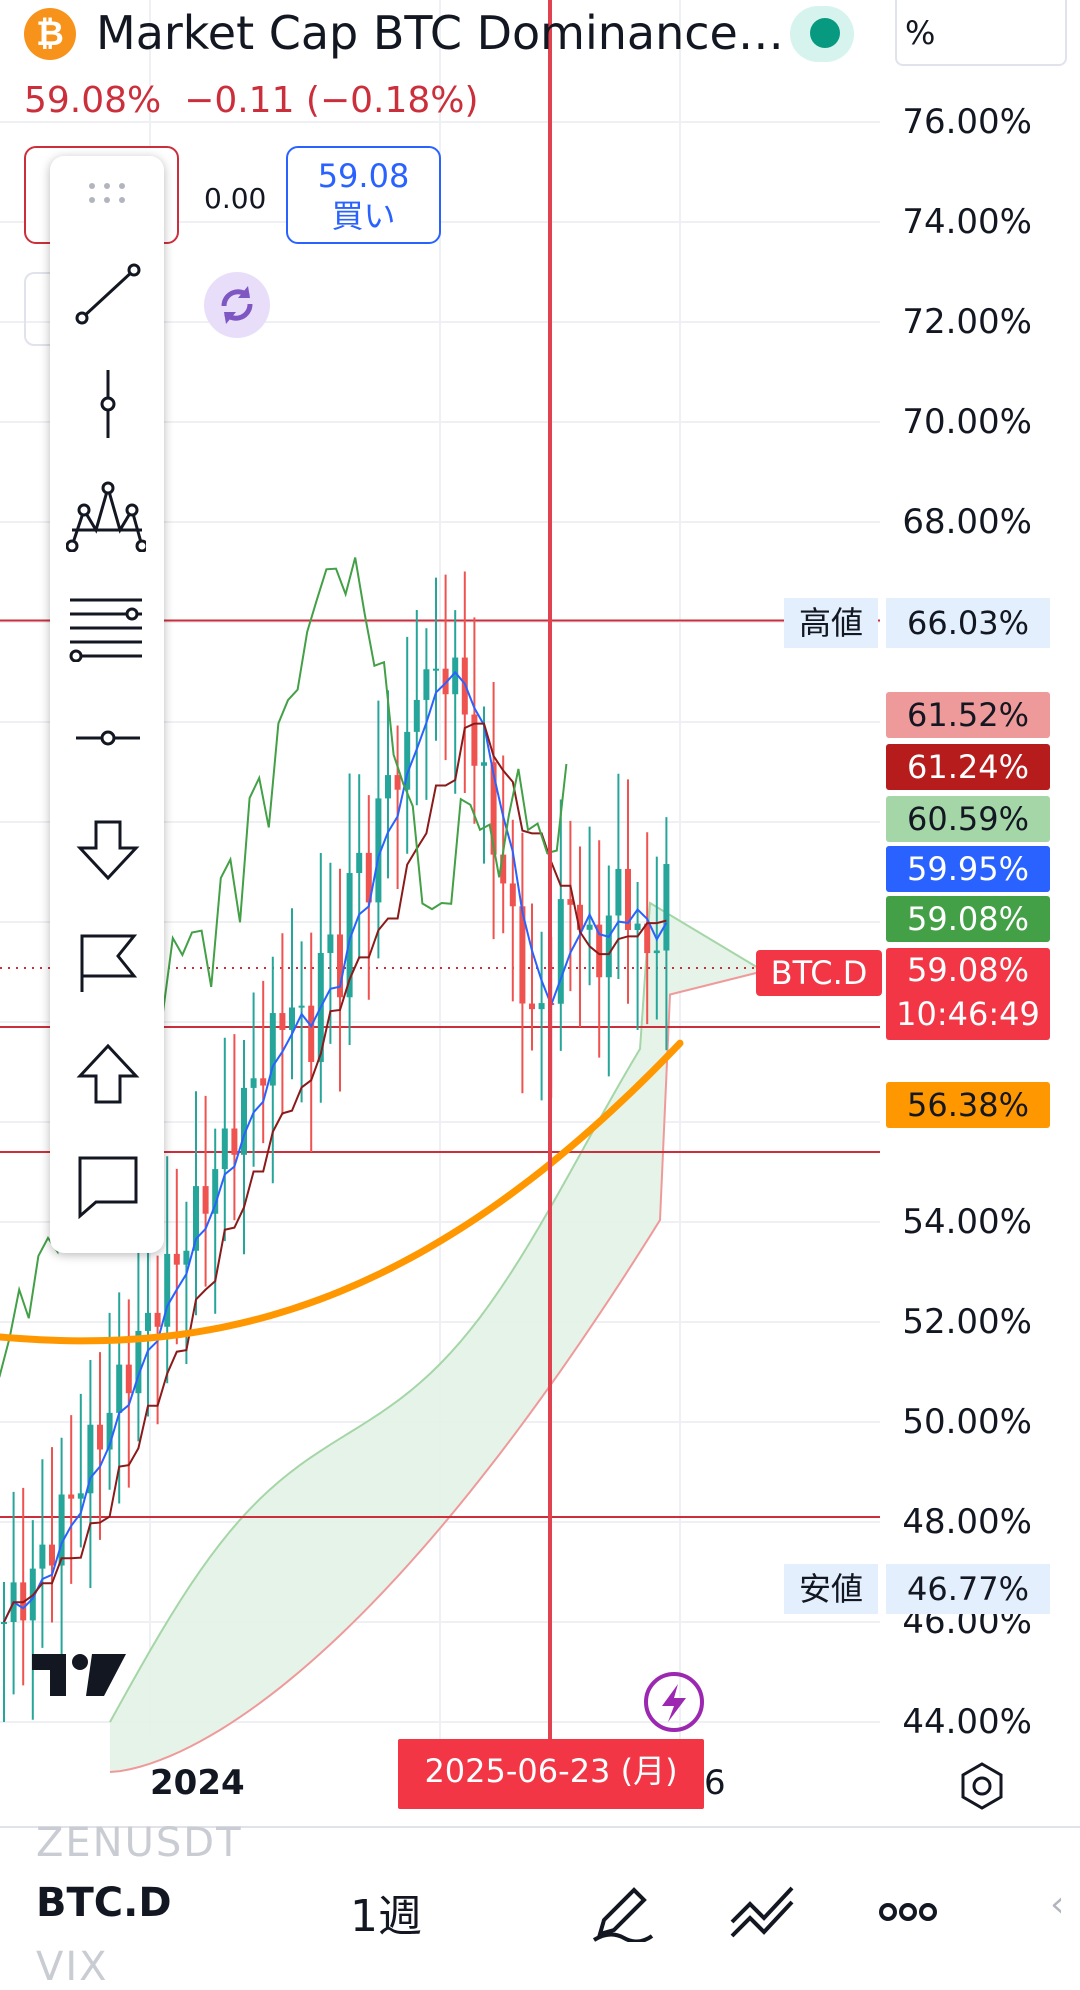  I want to click on next-symbol: VIX, so click(72, 1967).